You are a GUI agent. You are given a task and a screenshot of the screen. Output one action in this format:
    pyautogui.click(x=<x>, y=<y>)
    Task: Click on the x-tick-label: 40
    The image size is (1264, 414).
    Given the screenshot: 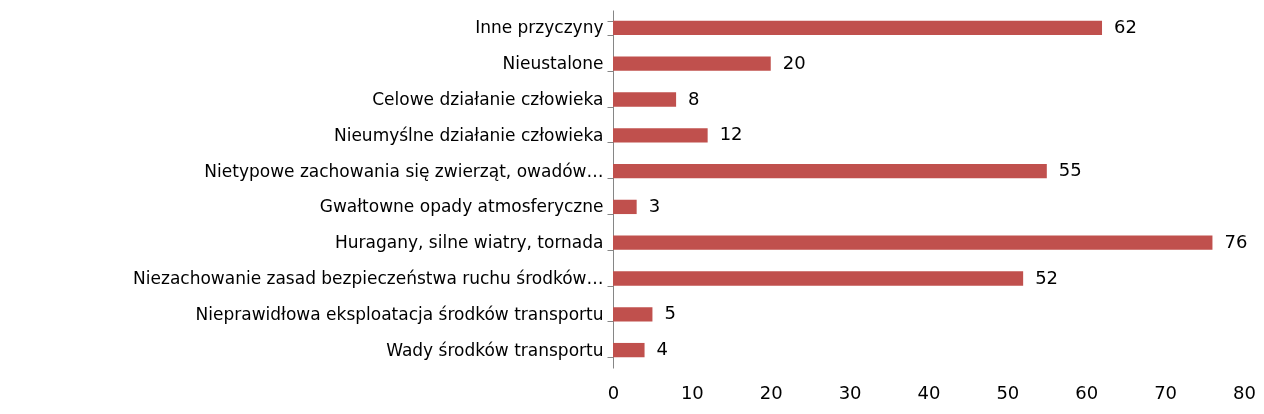 What is the action you would take?
    pyautogui.click(x=929, y=392)
    